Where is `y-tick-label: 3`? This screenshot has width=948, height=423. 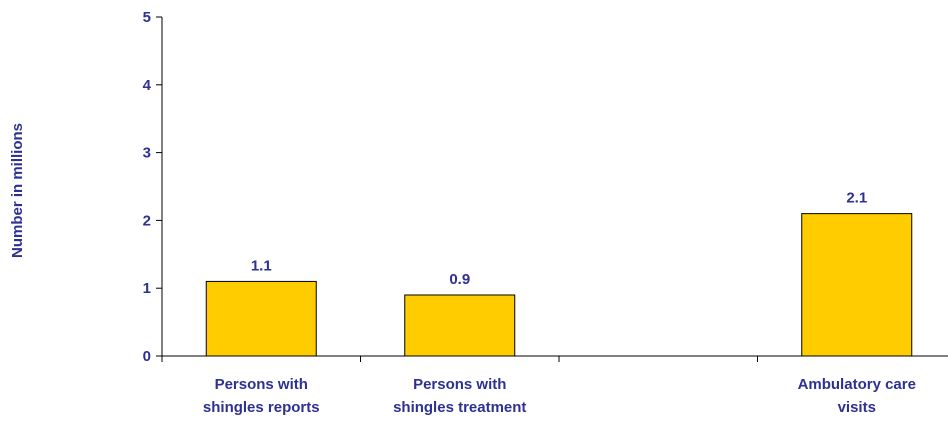 y-tick-label: 3 is located at coordinates (147, 153).